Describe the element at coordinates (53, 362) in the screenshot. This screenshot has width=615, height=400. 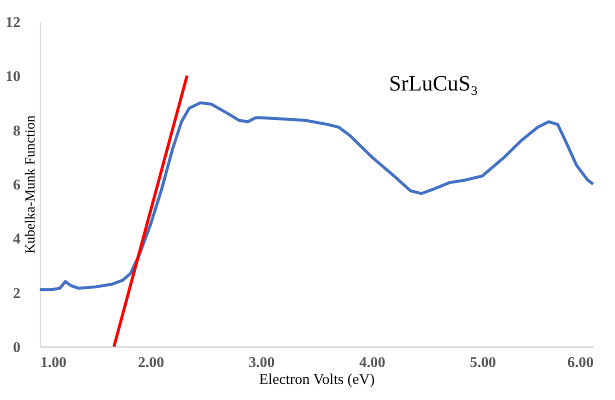
I see `x-tick-label: 1.00` at that location.